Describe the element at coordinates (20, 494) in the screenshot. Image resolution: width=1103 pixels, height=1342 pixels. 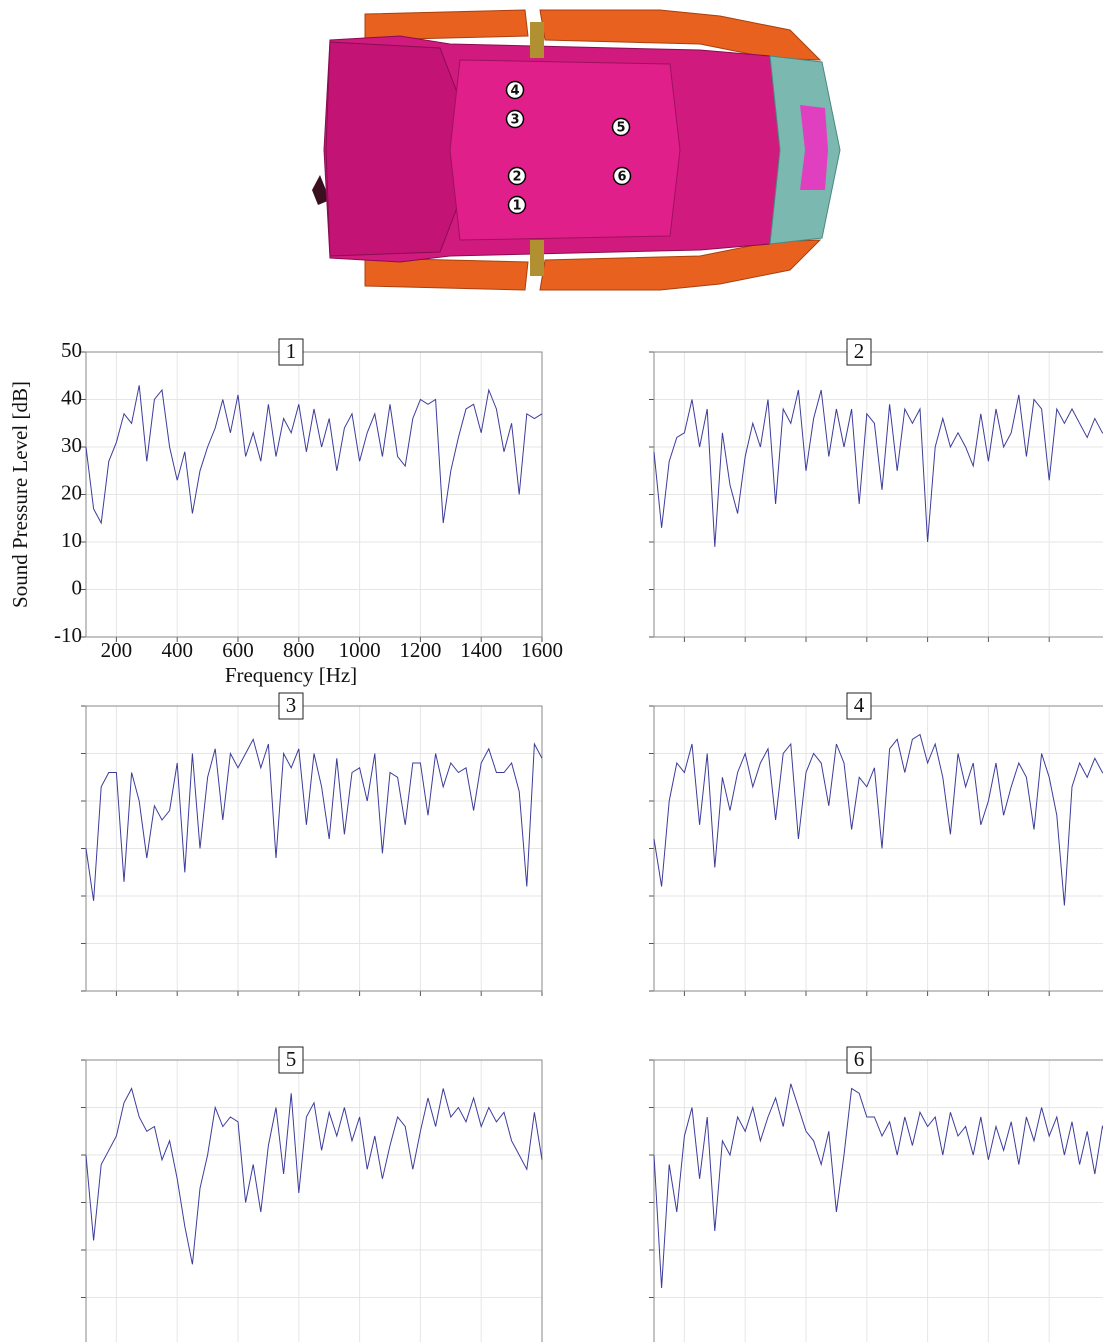
I see `y-axis-label: Sound Pressure Level [dB]` at that location.